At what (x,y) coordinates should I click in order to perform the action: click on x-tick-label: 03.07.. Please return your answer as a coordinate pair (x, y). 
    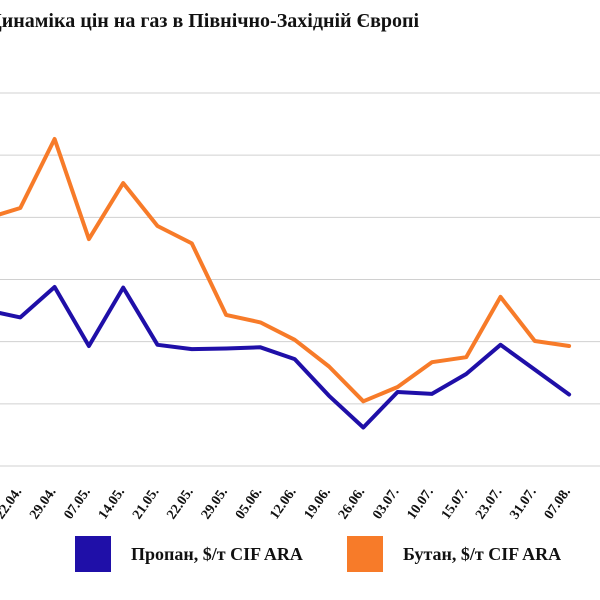
    Looking at the image, I should click on (386, 503).